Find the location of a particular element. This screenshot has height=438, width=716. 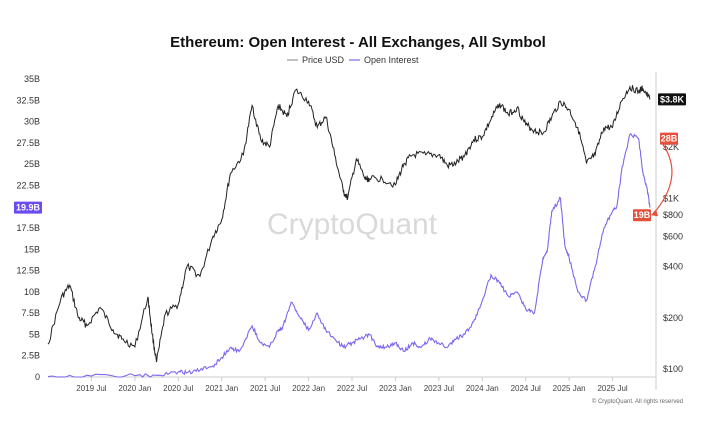

x-tick-label: 2020 Jan is located at coordinates (134, 388).